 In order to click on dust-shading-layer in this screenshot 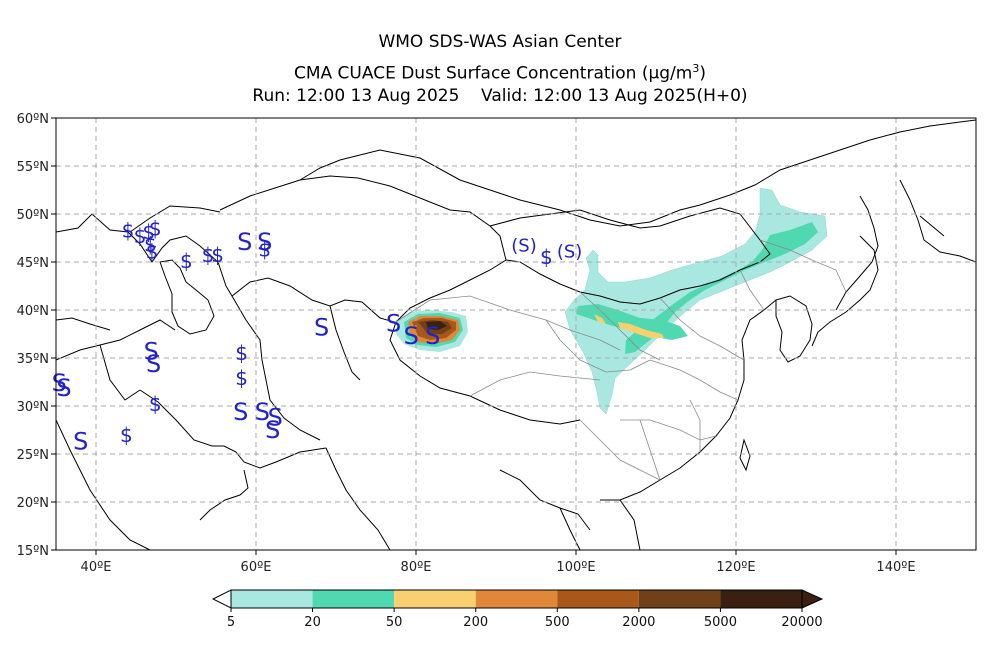, I will do `click(612, 301)`.